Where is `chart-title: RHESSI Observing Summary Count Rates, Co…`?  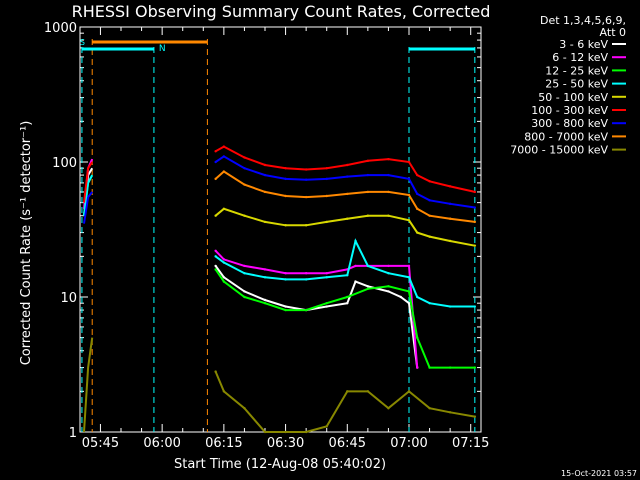 chart-title: RHESSI Observing Summary Count Rates, Co… is located at coordinates (281, 11).